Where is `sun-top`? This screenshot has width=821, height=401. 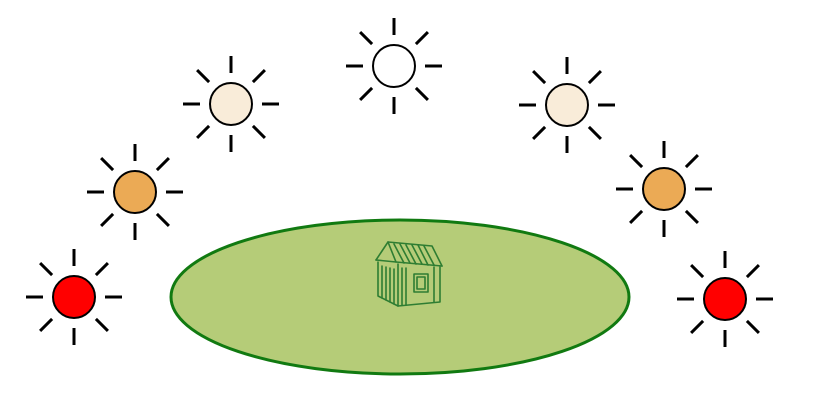
sun-top is located at coordinates (394, 66).